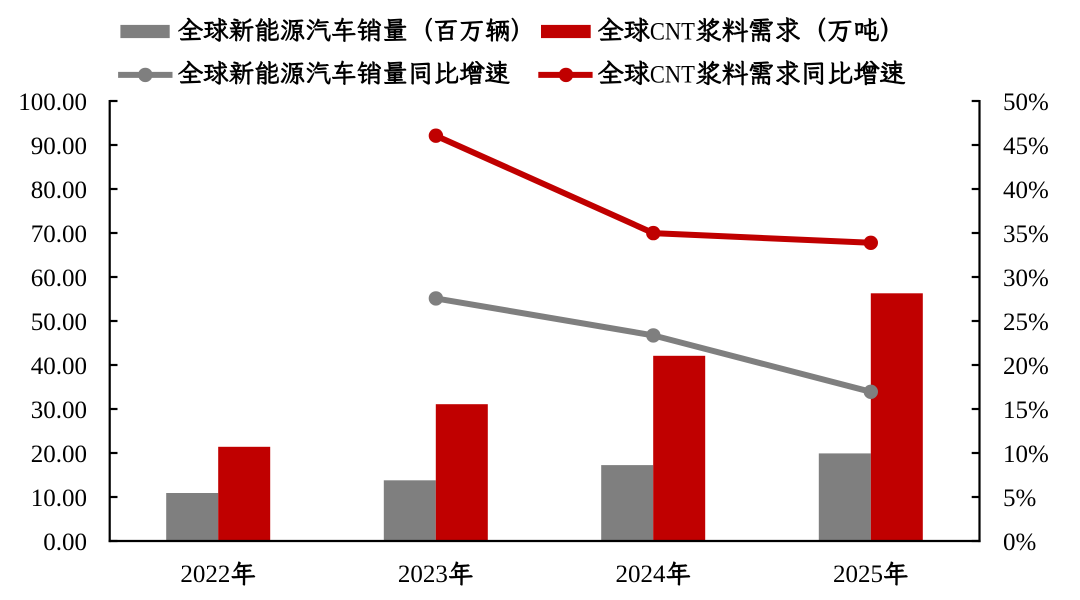 This screenshot has width=1080, height=600. I want to click on svg-text: 45%, so click(1026, 146).